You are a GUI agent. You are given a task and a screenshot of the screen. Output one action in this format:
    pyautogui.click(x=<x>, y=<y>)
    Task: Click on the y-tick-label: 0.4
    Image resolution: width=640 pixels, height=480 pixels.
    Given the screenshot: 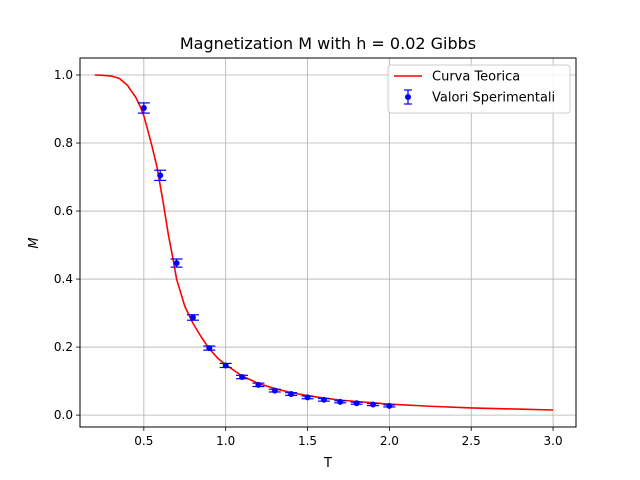 What is the action you would take?
    pyautogui.click(x=63, y=279)
    